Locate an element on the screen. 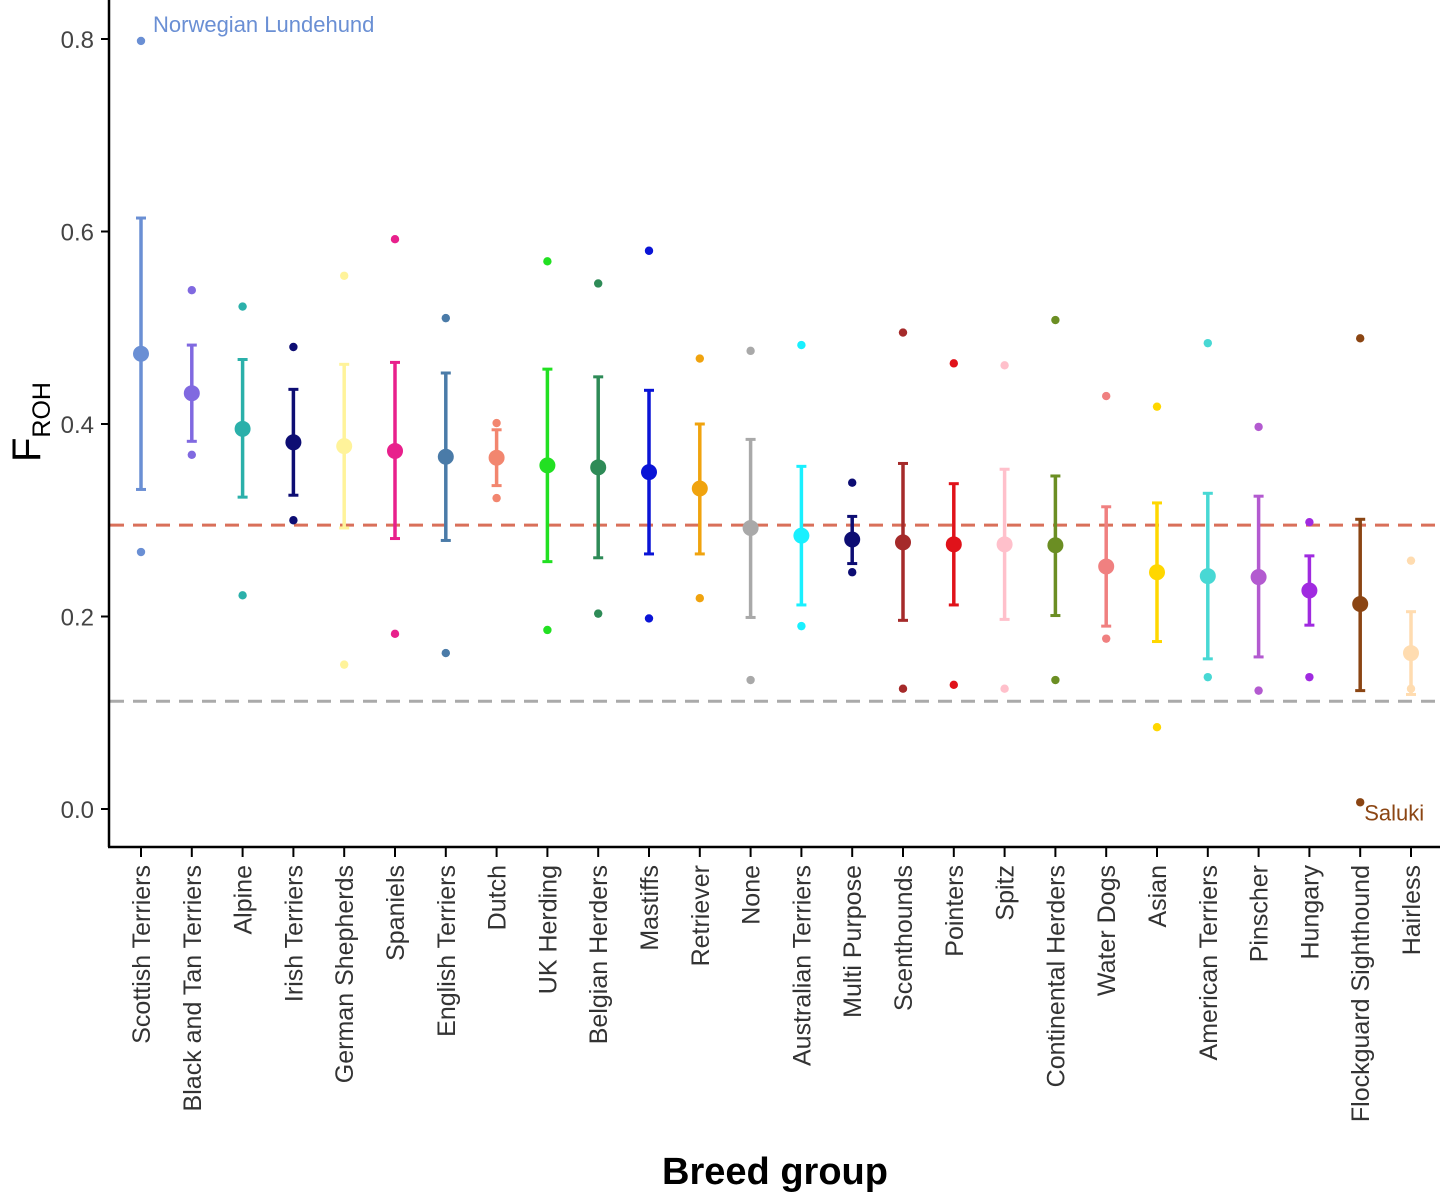 Image resolution: width=1440 pixels, height=1194 pixels. series-alpine is located at coordinates (242, 451).